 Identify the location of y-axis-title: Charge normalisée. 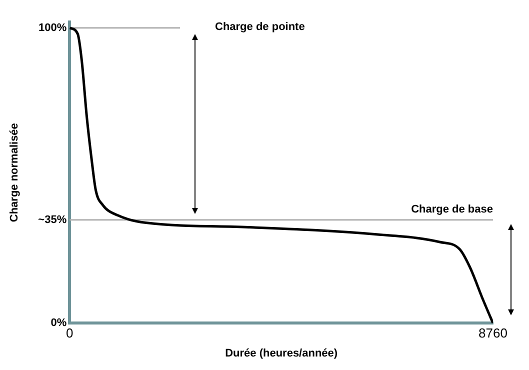
(14, 172).